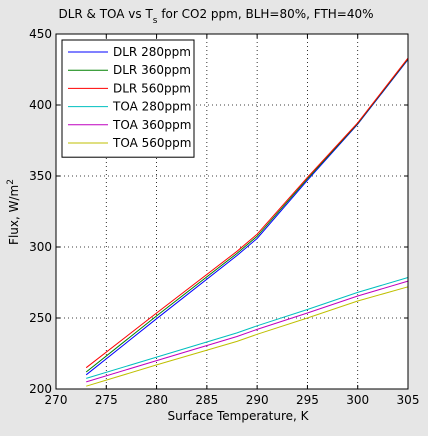  Describe the element at coordinates (151, 107) in the screenshot. I see `legend-label: TOA 280ppm` at that location.